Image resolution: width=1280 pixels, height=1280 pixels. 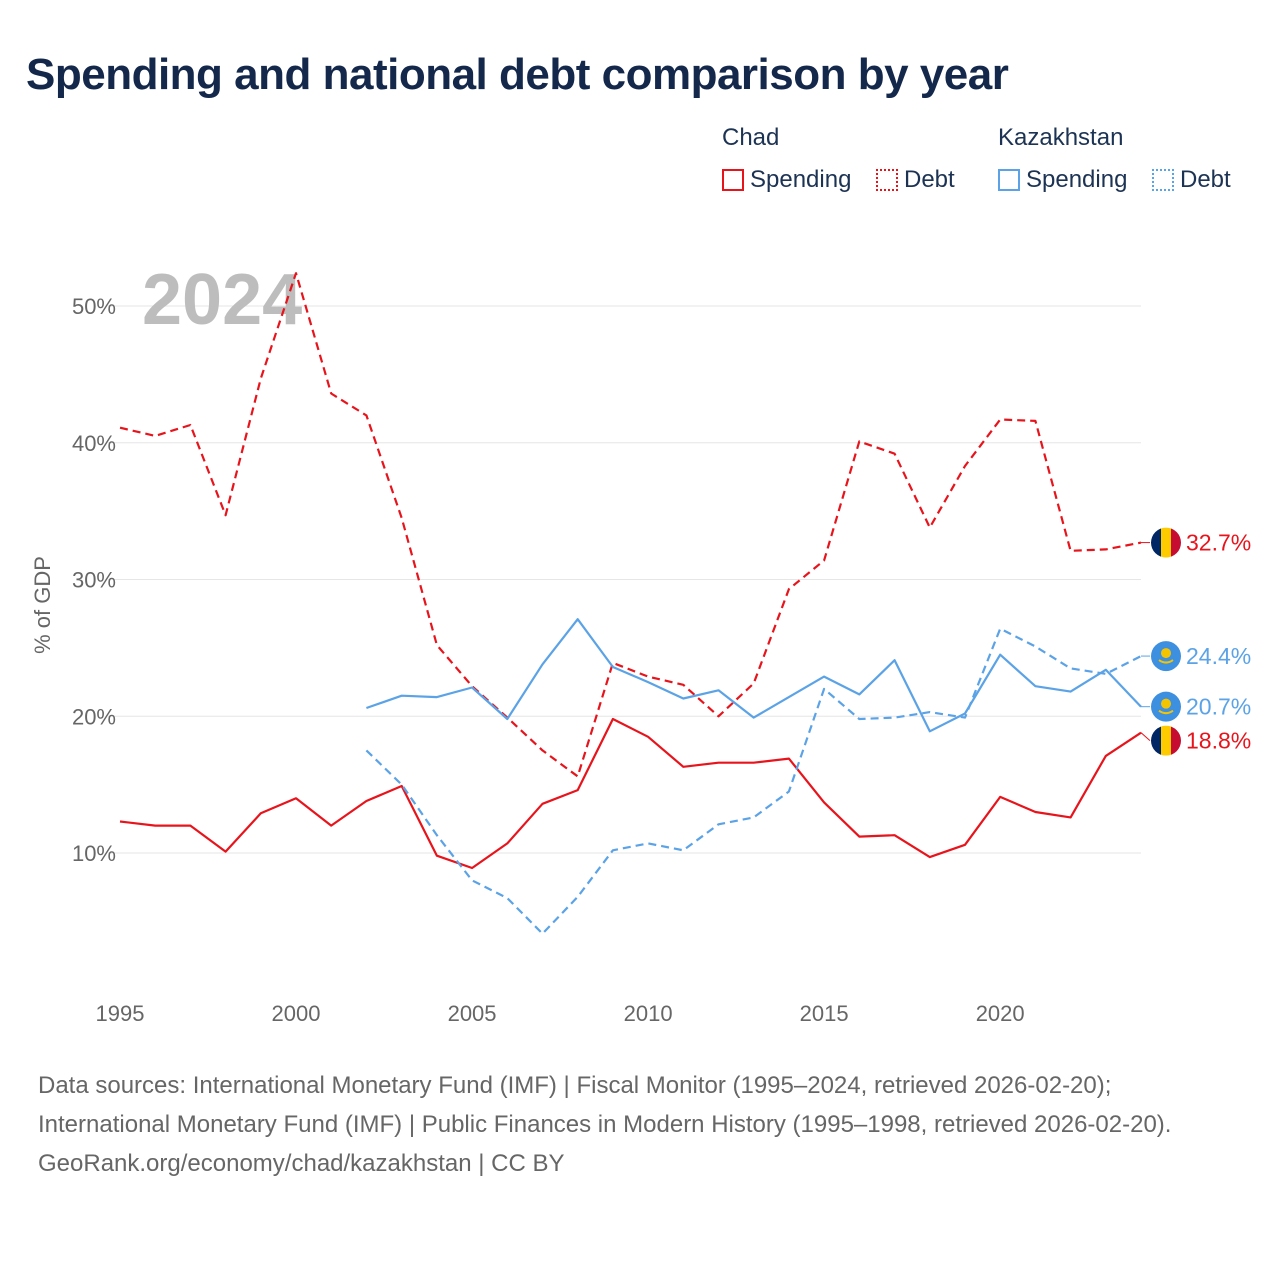 I want to click on legend-item-chad-spending: Spending, so click(x=786, y=180).